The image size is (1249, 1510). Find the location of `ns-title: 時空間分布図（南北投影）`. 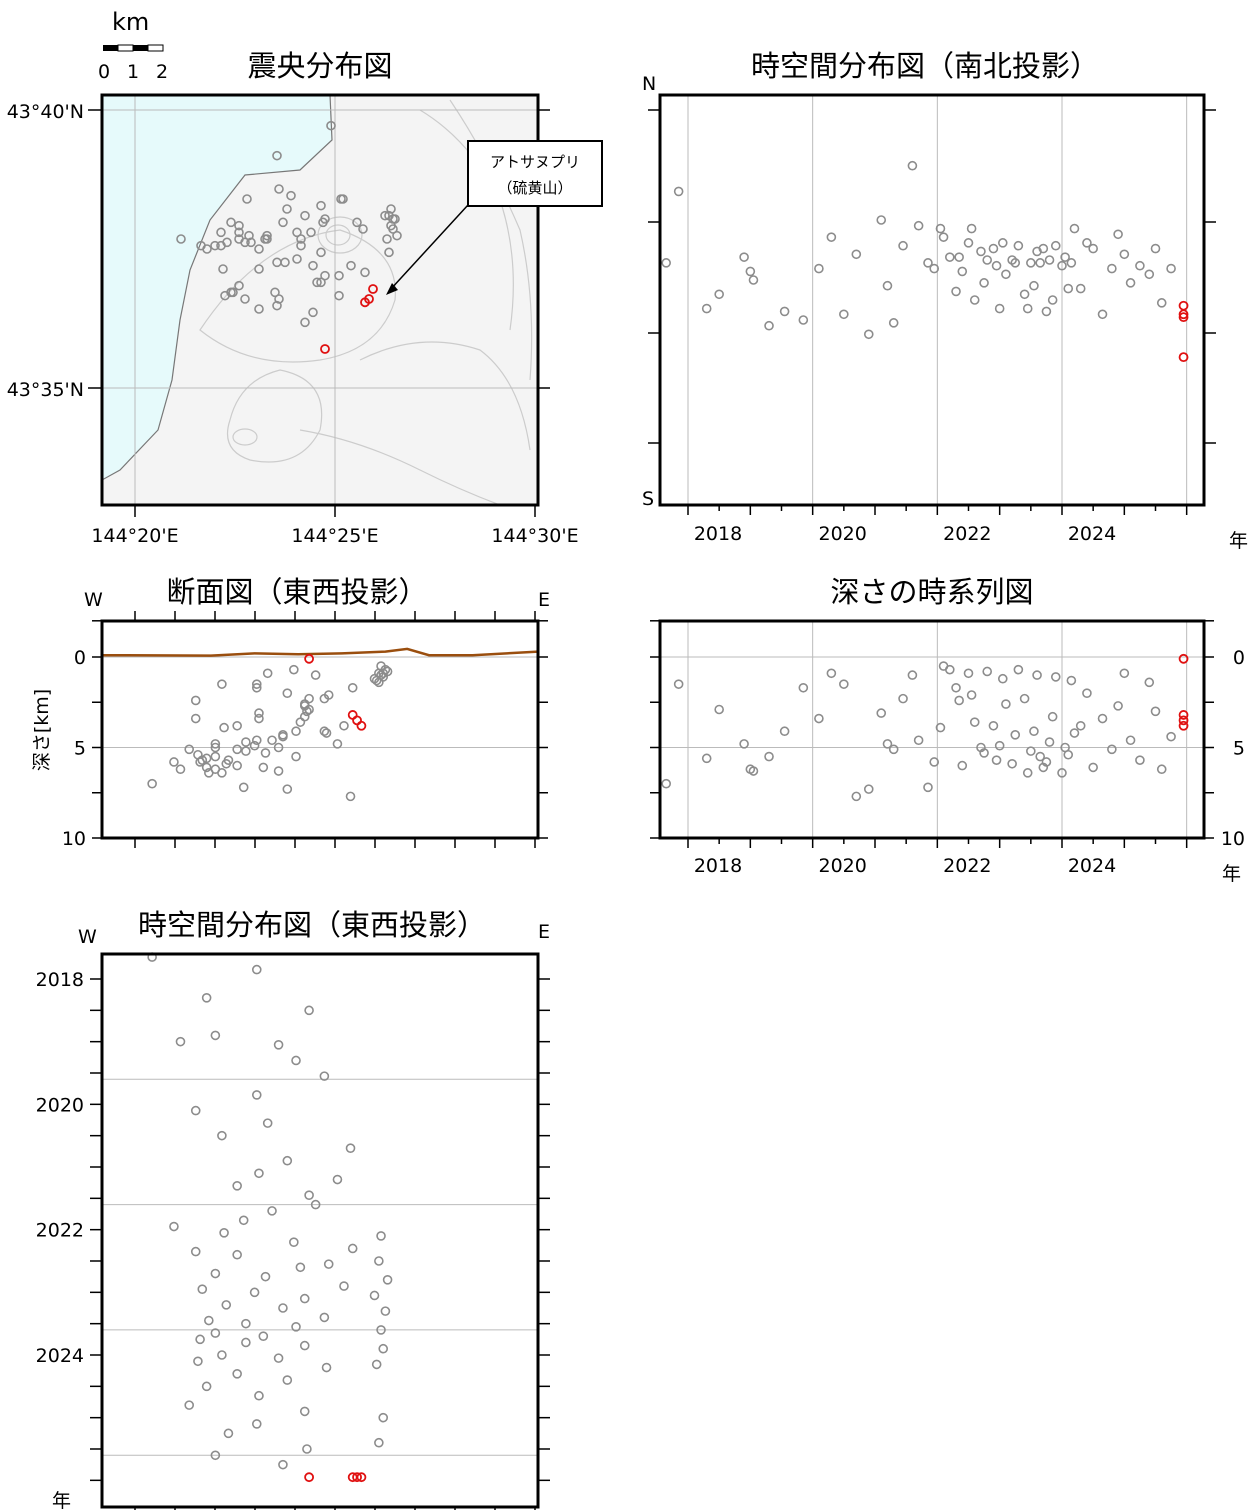

ns-title: 時空間分布図（南北投影） is located at coordinates (925, 66).